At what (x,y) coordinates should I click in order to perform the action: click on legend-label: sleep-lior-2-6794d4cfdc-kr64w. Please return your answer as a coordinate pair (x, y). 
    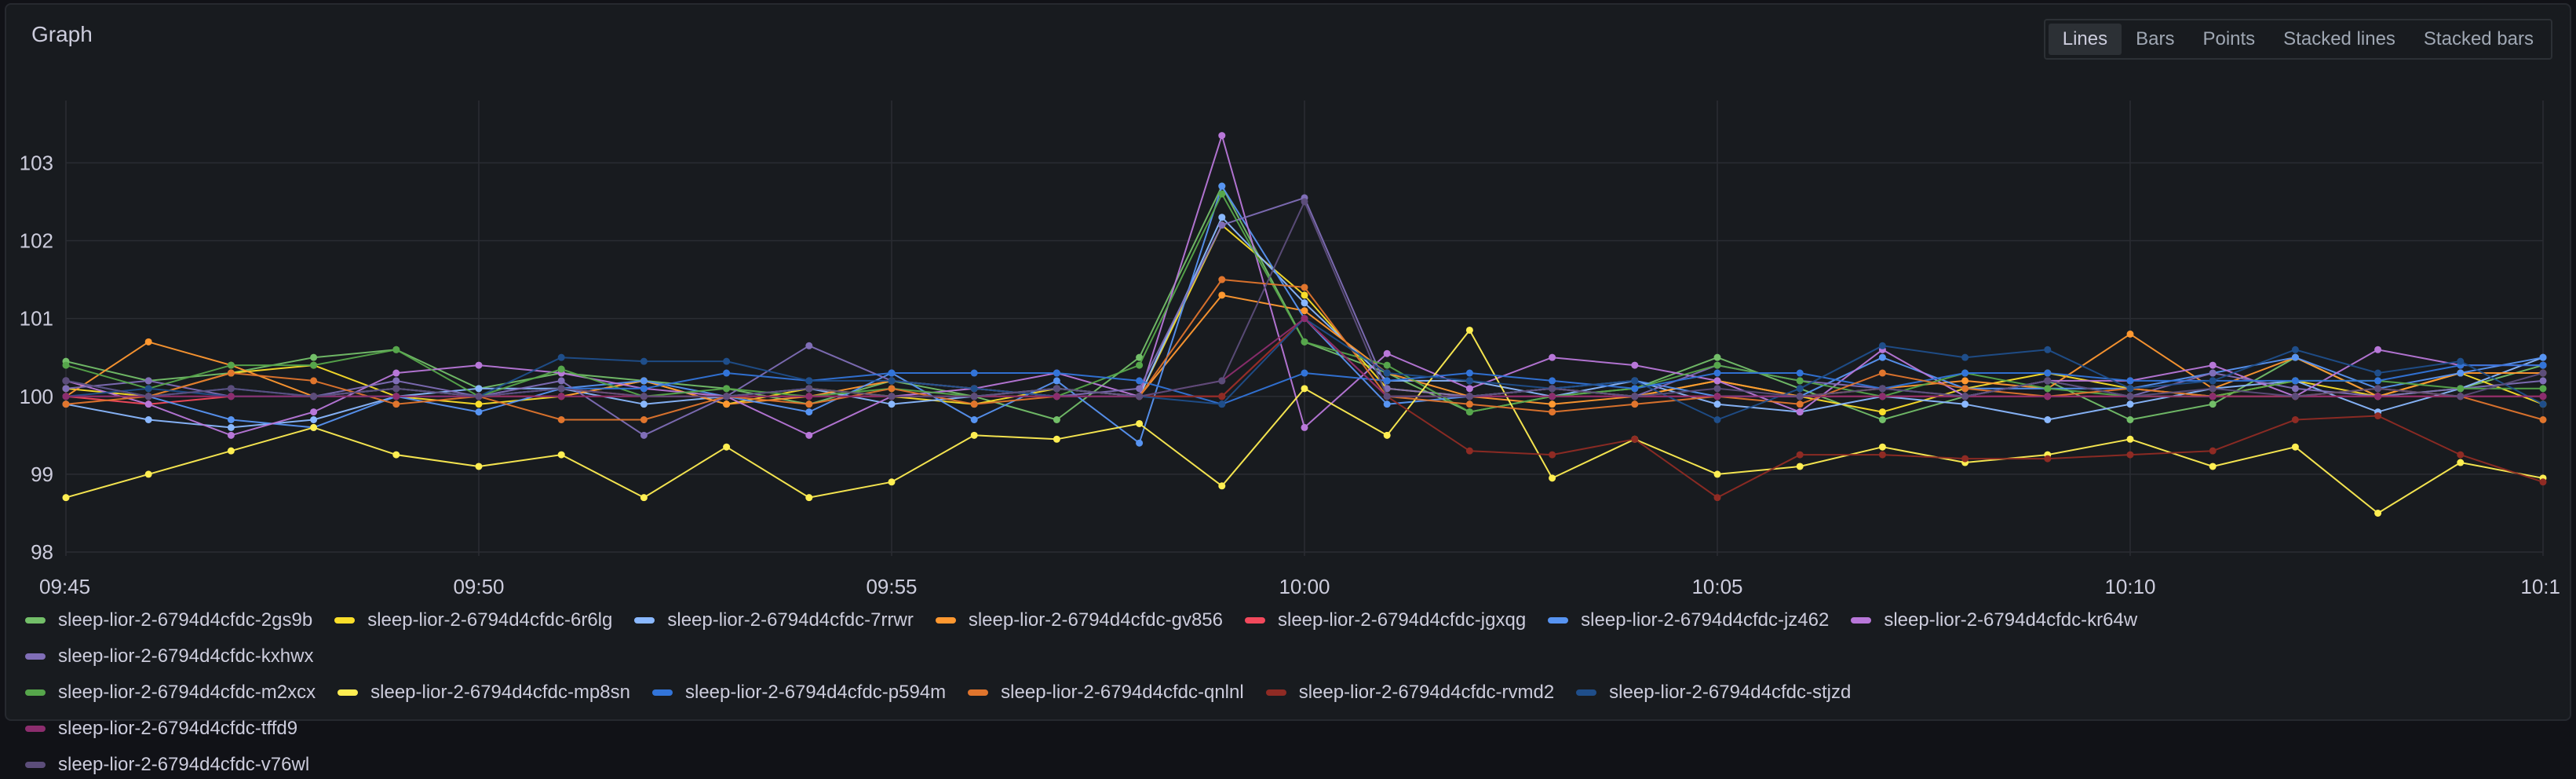
    Looking at the image, I should click on (2011, 620).